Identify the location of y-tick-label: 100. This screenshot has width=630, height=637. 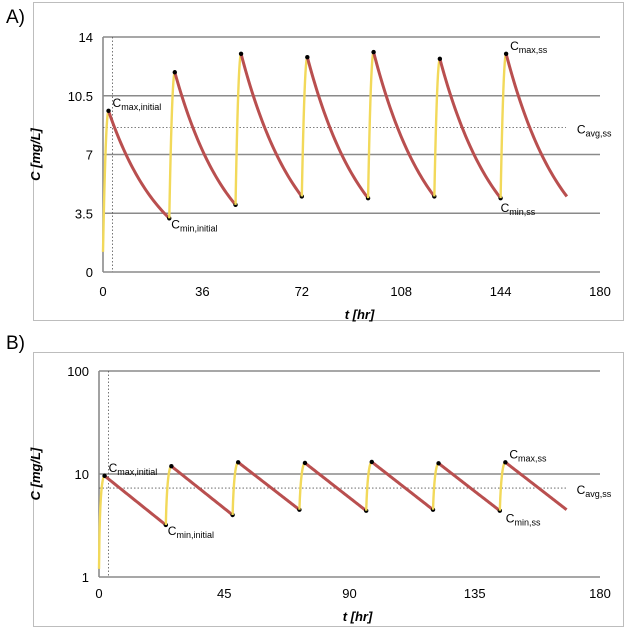
(78, 371).